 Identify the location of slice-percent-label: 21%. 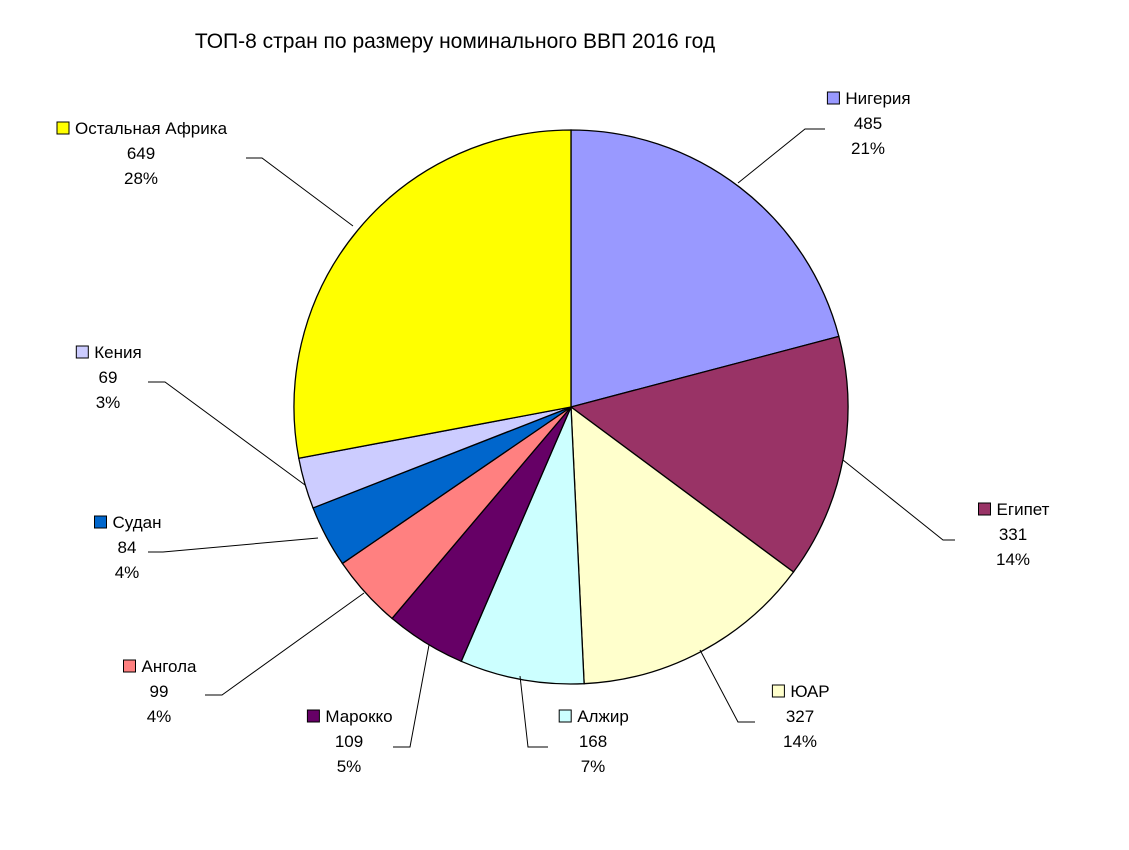
(868, 148).